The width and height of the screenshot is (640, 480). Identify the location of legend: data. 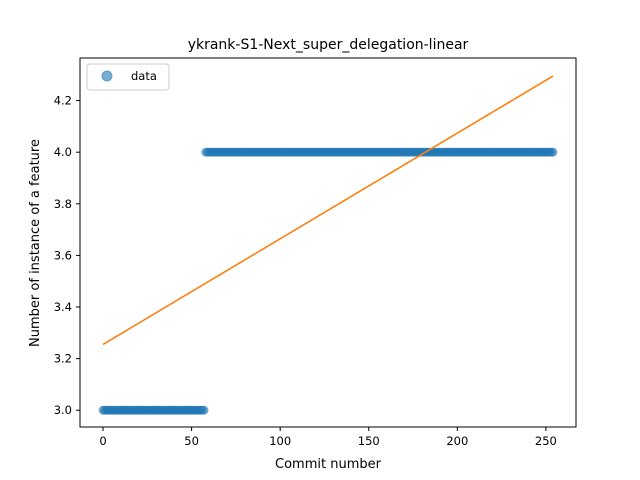
(128, 77).